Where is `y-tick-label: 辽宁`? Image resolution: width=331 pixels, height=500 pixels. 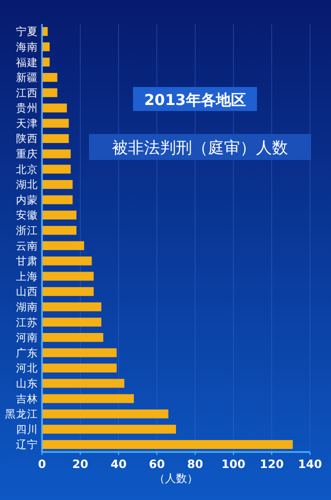 y-tick-label: 辽宁 is located at coordinates (27, 445).